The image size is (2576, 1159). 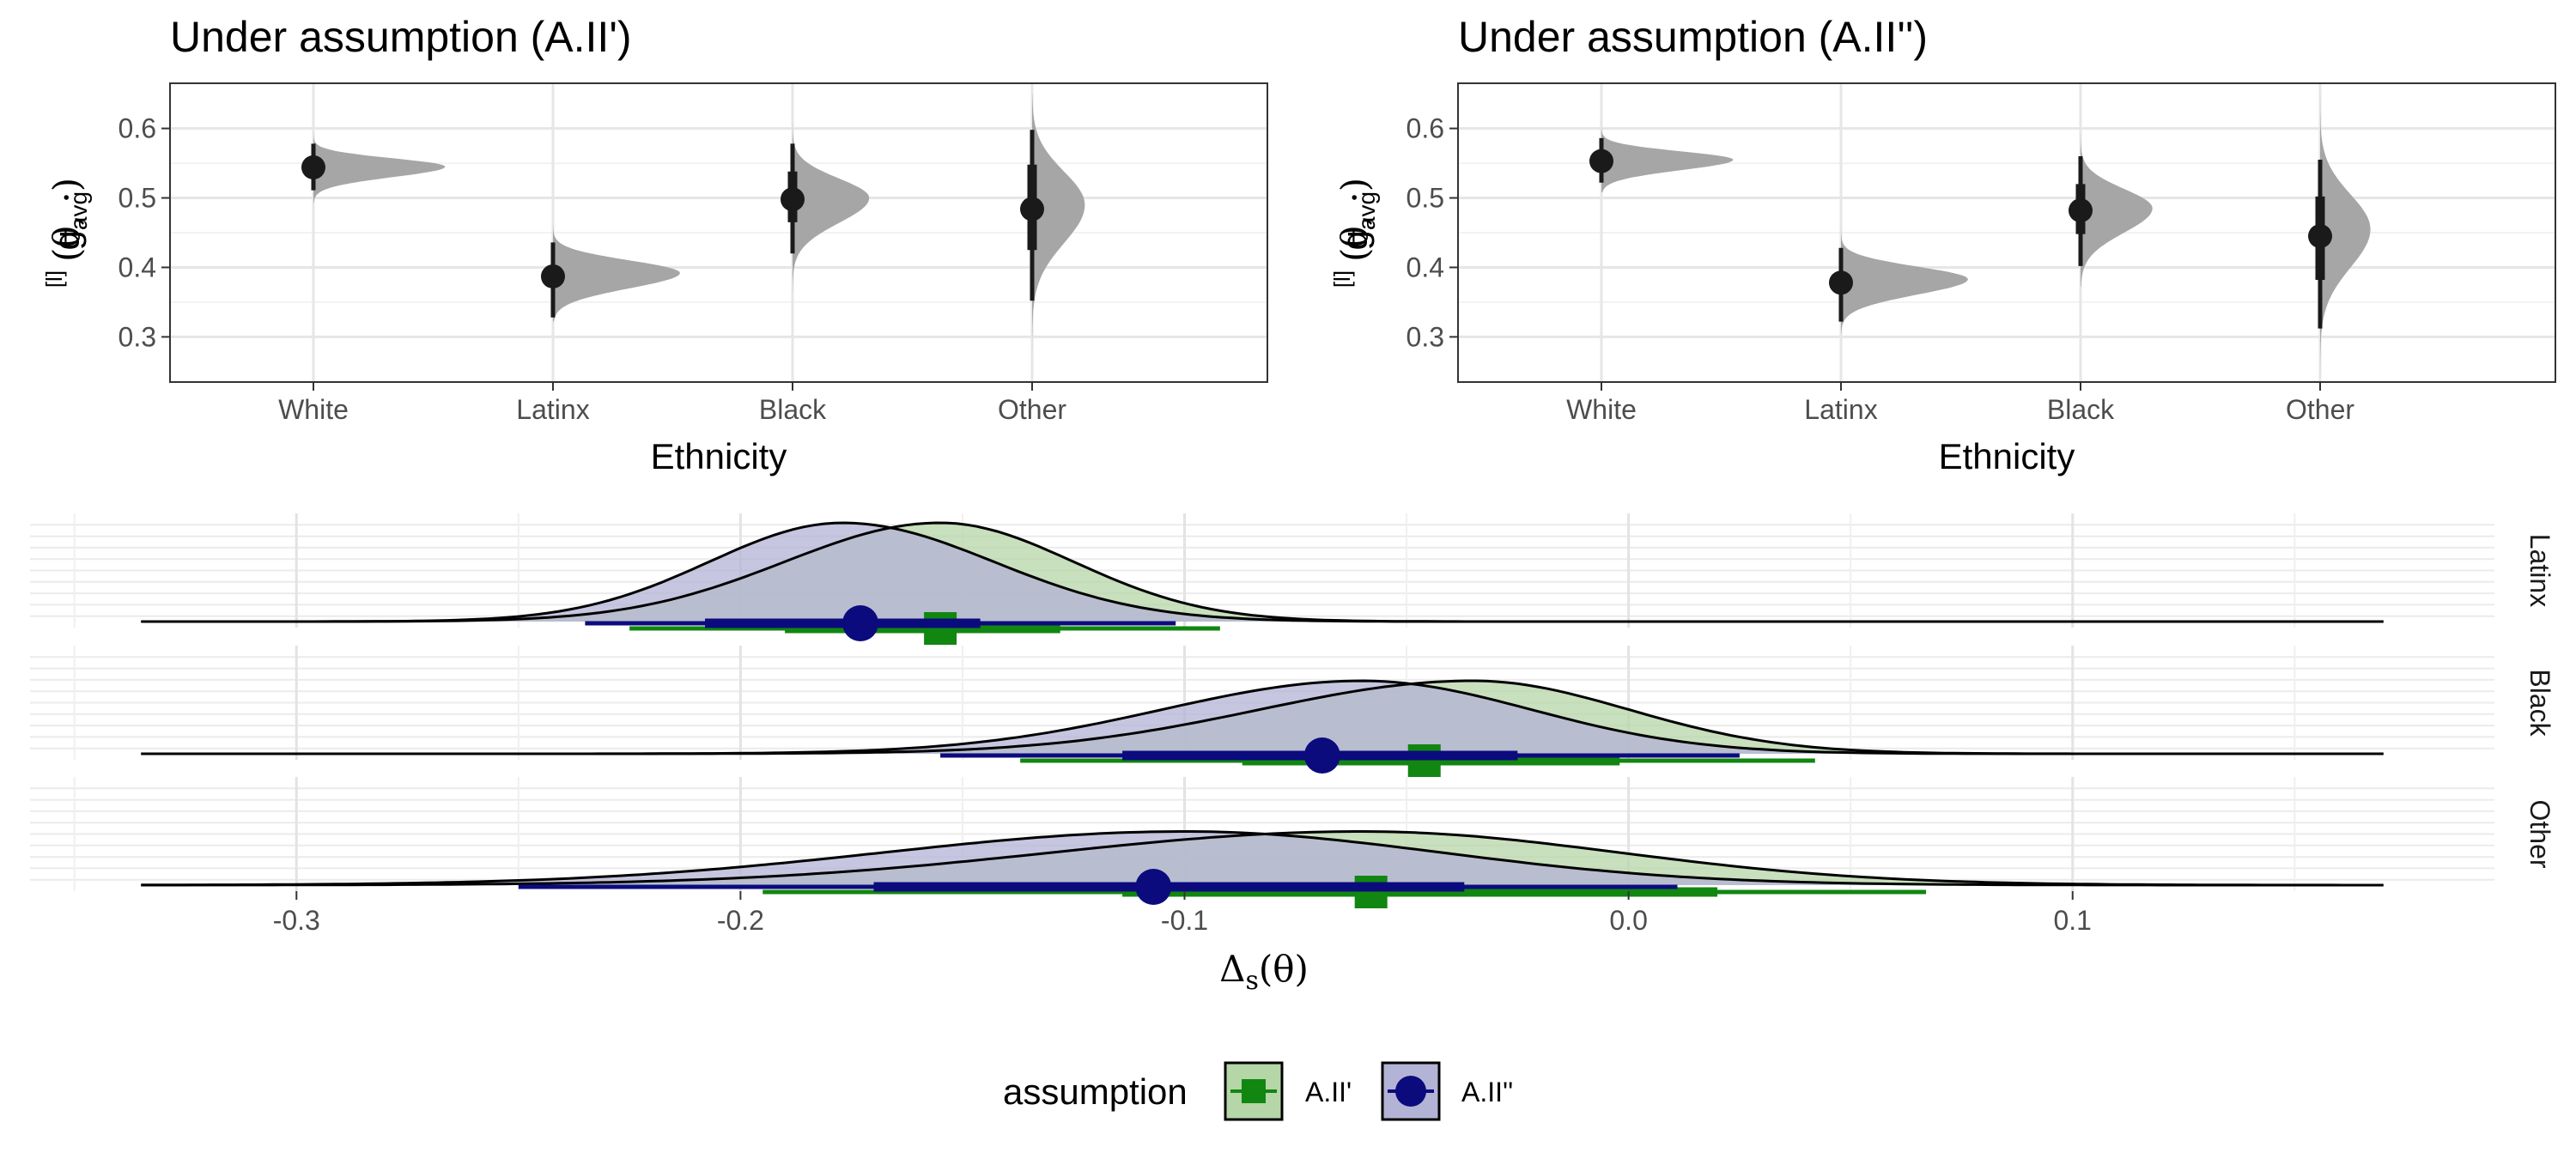 I want to click on x-axis-ticks: -0.3 -0.2 -0.1 0.0 0.1, so click(x=1182, y=914).